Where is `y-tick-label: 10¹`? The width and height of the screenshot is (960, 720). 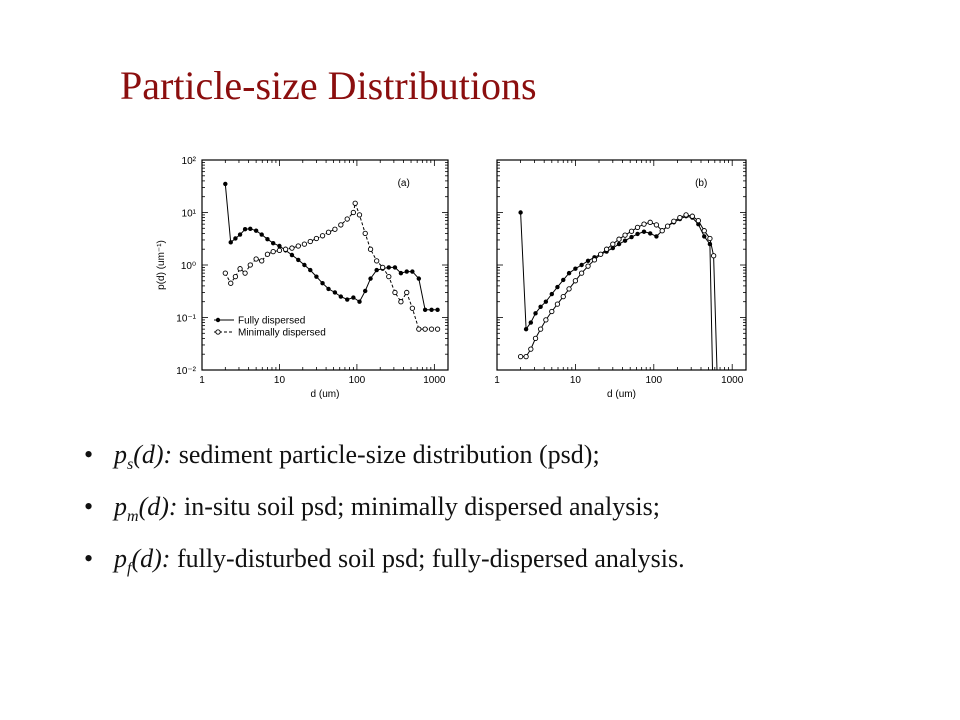
y-tick-label: 10¹ is located at coordinates (189, 214).